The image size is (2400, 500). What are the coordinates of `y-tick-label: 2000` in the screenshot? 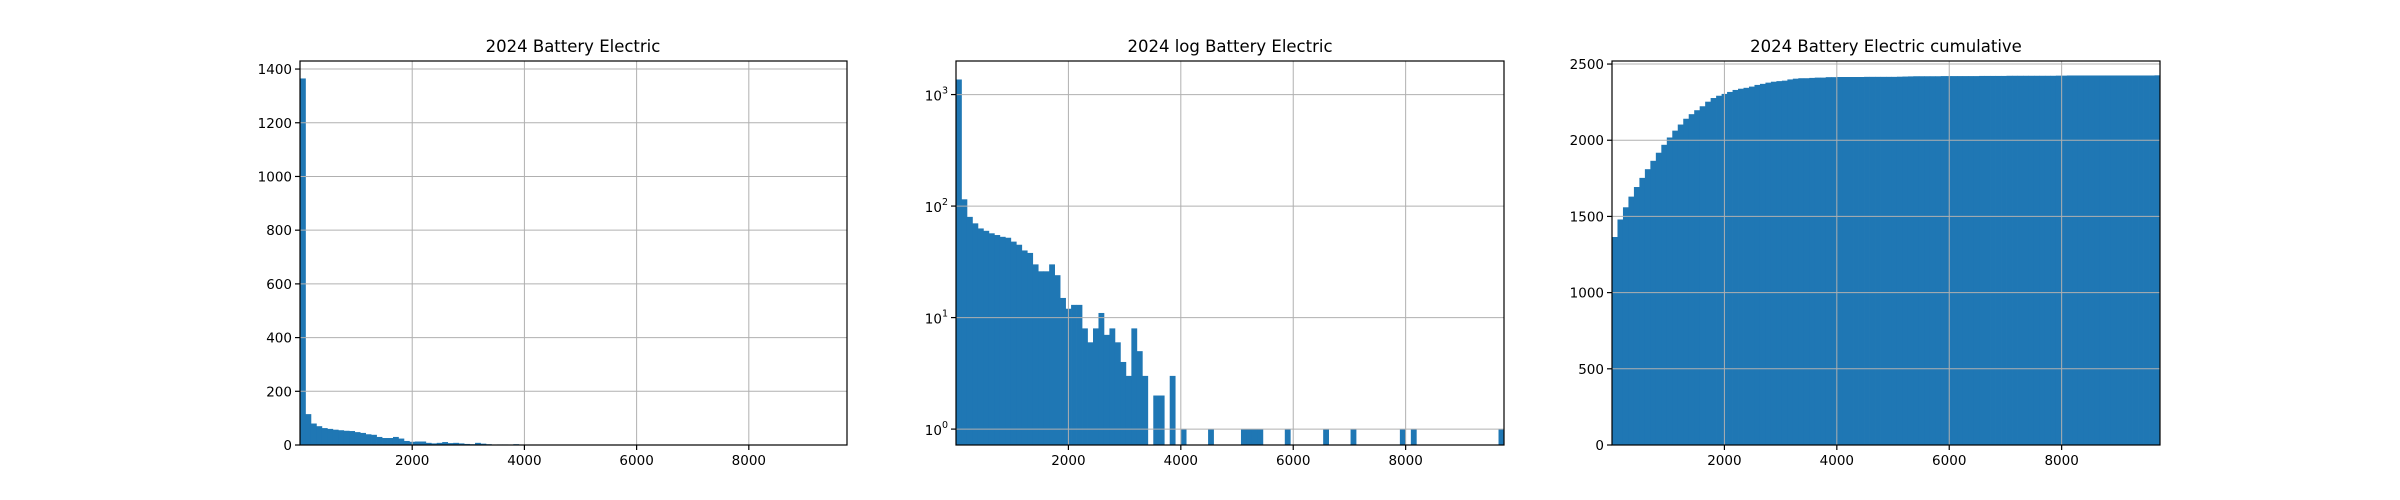 It's located at (1587, 141).